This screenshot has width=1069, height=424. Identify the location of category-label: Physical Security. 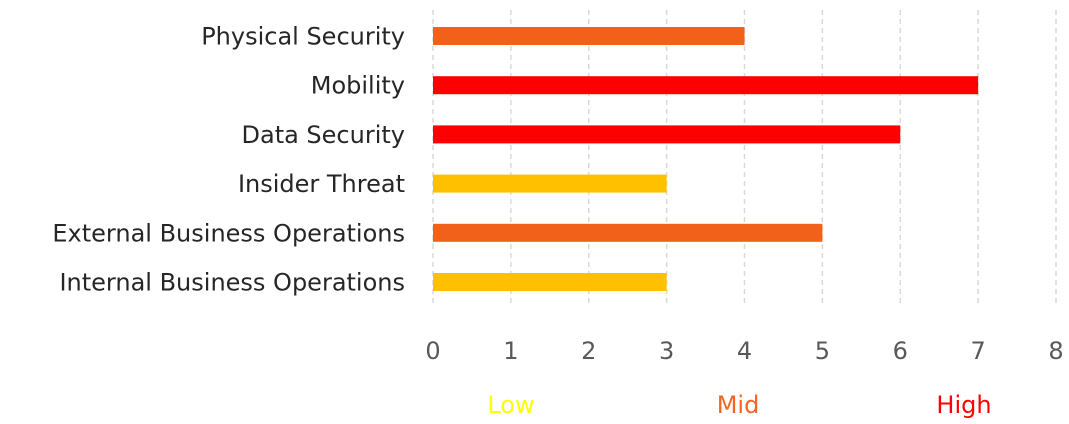
(303, 37).